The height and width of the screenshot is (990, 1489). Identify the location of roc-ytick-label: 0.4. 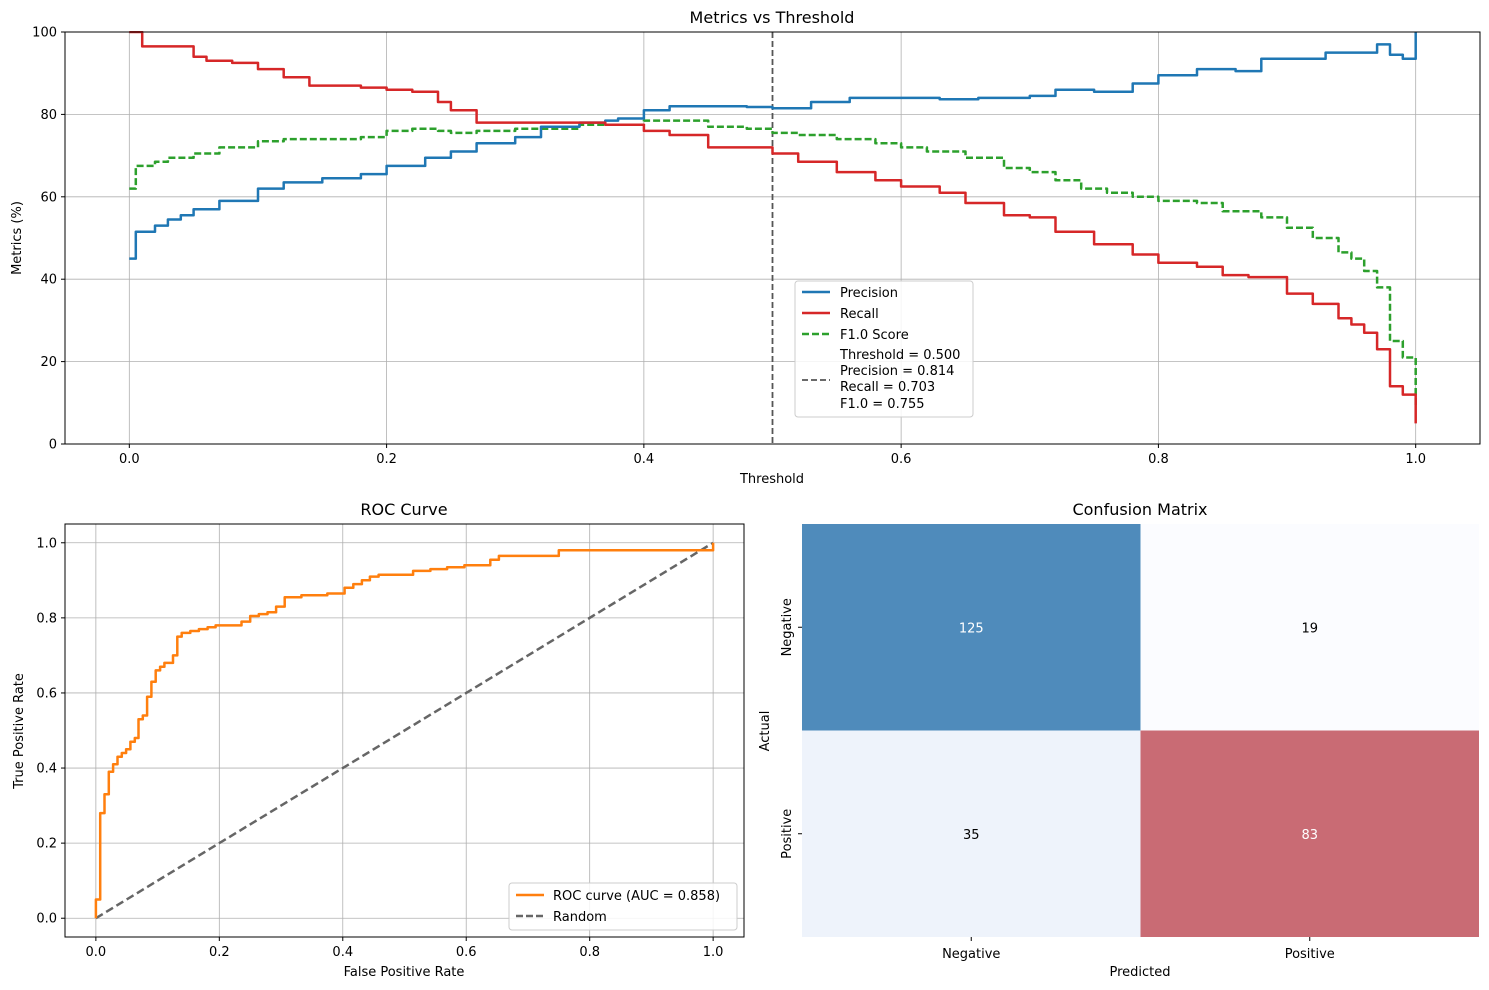
(46, 769).